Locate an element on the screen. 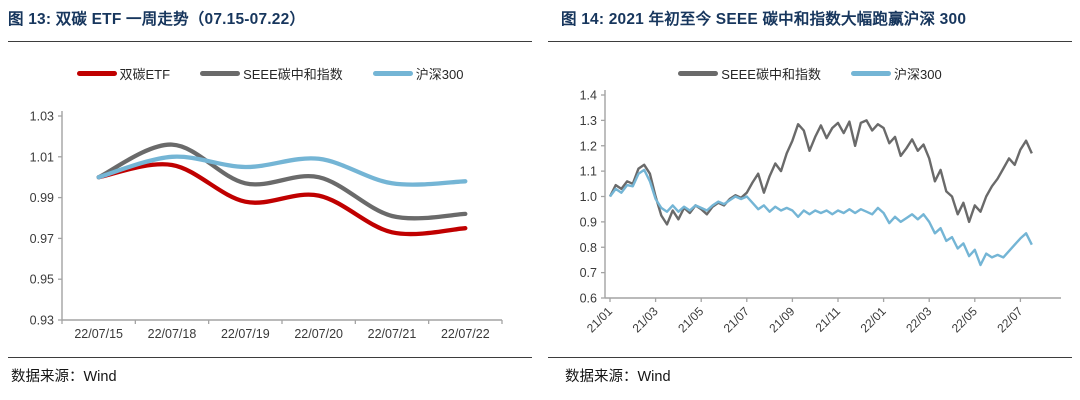 Image resolution: width=1080 pixels, height=400 pixels. y-tick-label: 1.4 is located at coordinates (588, 96).